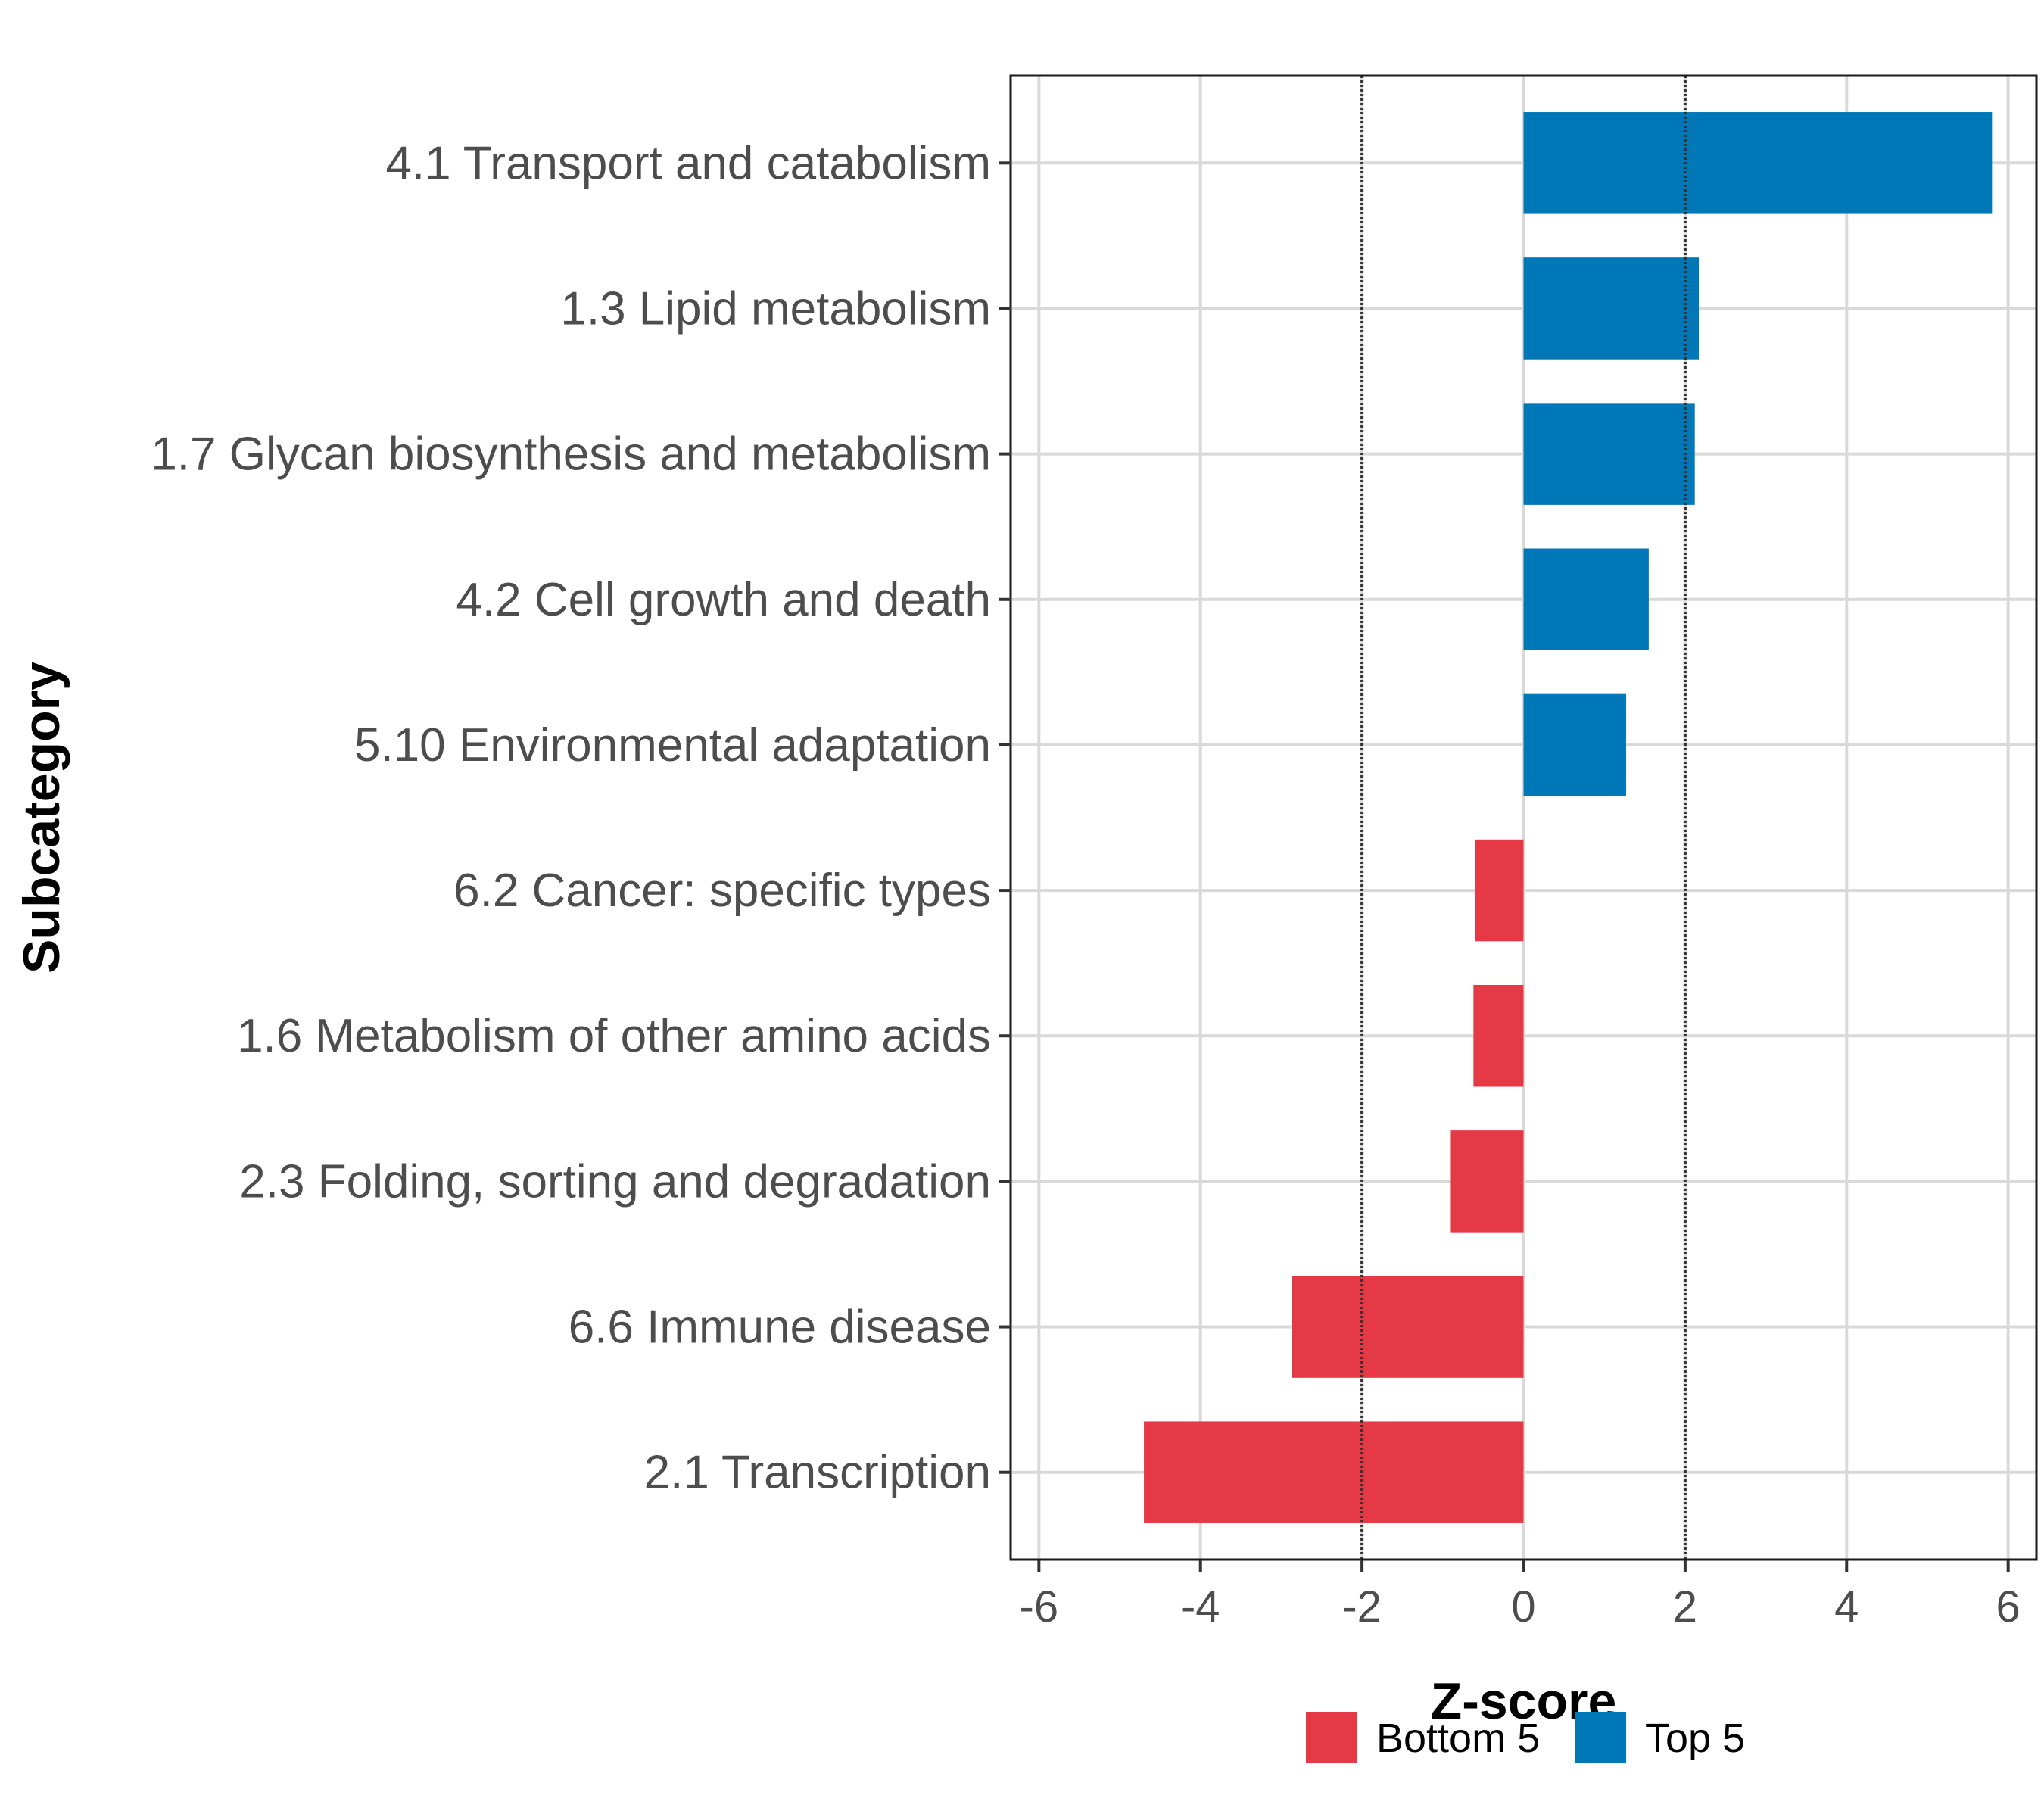 This screenshot has height=1817, width=2044. I want to click on x-tick-label: 2, so click(1685, 1607).